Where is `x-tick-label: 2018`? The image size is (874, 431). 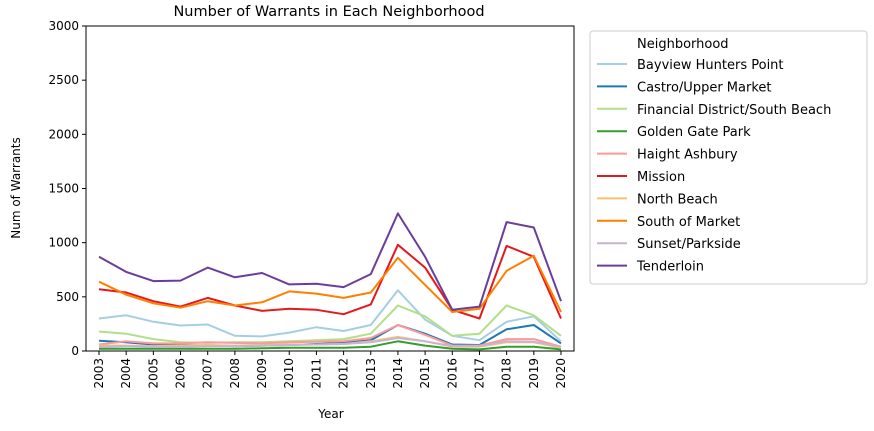
x-tick-label: 2018 is located at coordinates (507, 373).